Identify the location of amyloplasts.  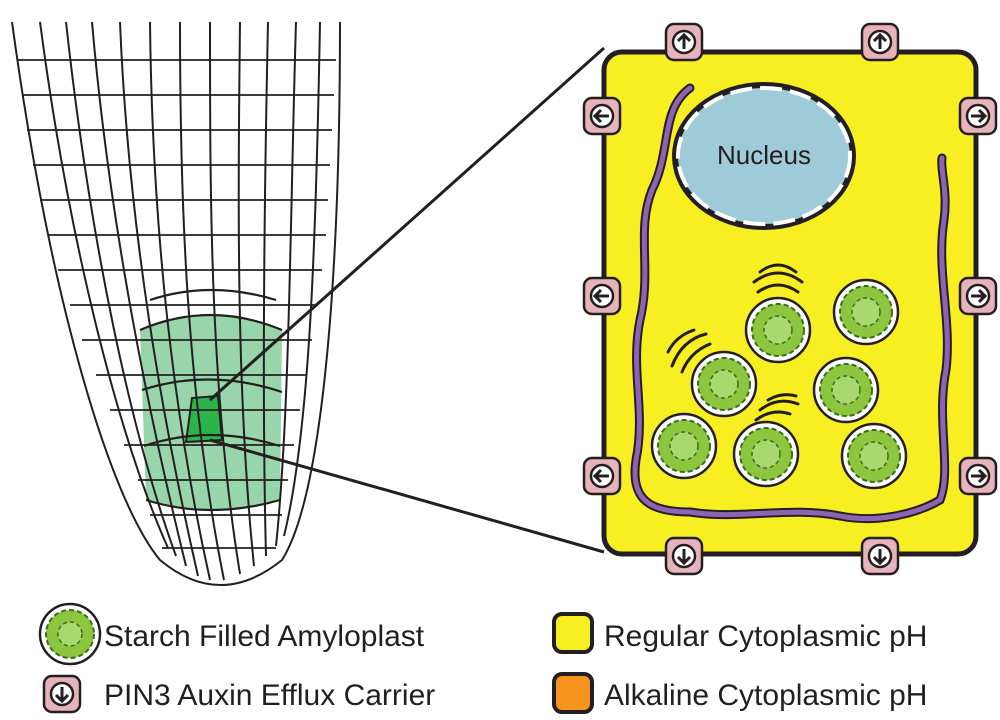
(779, 384).